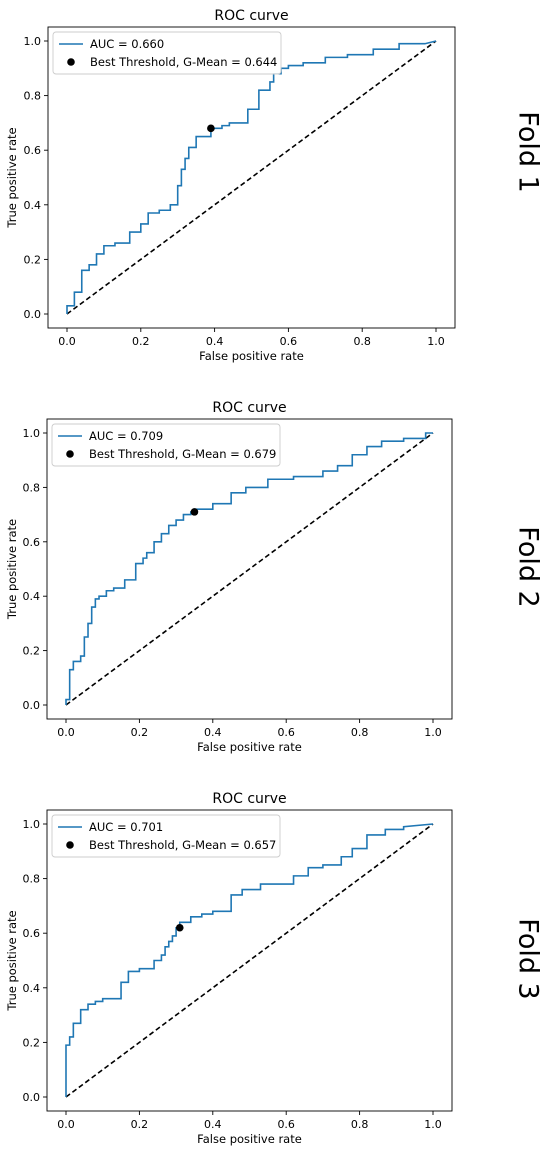  I want to click on legend-best-label: Best Threshold, G-Mean = 0.657, so click(182, 845).